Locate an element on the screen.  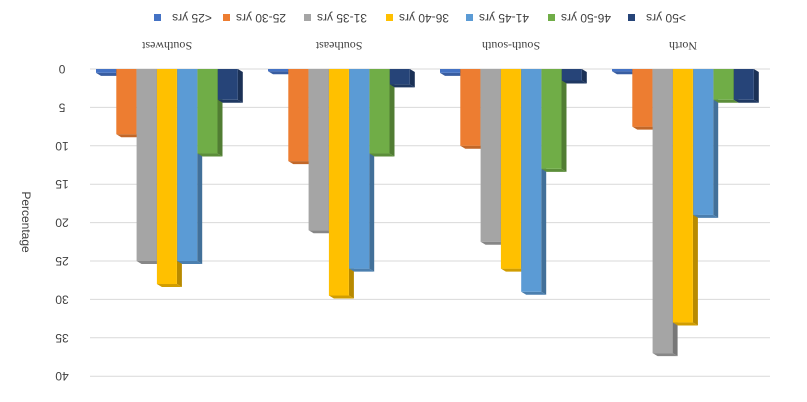
y-tick-label: 35 is located at coordinates (62, 338).